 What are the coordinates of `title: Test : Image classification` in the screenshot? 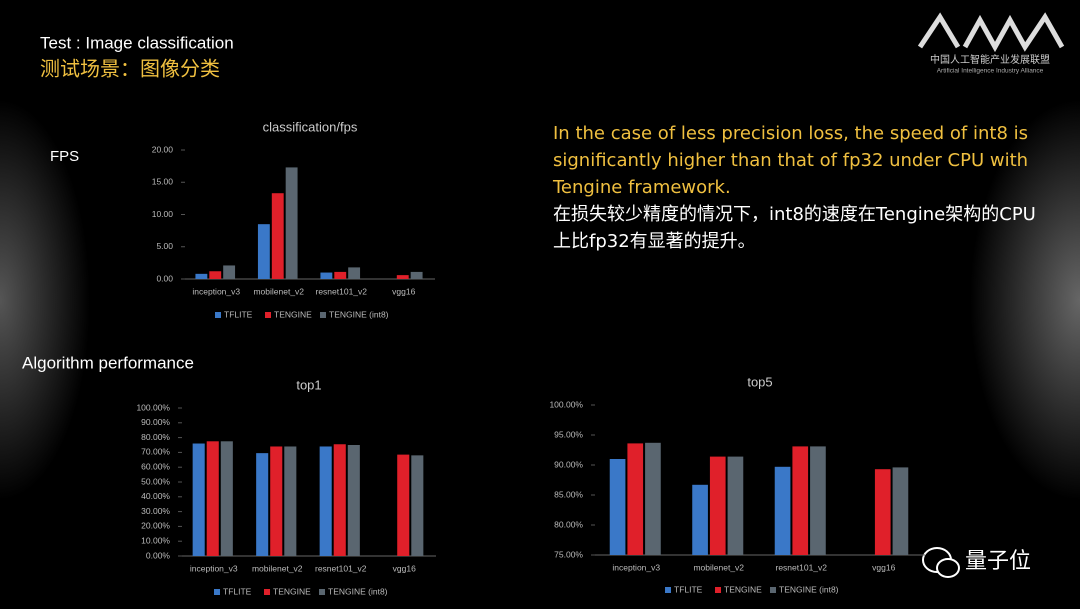 It's located at (137, 42).